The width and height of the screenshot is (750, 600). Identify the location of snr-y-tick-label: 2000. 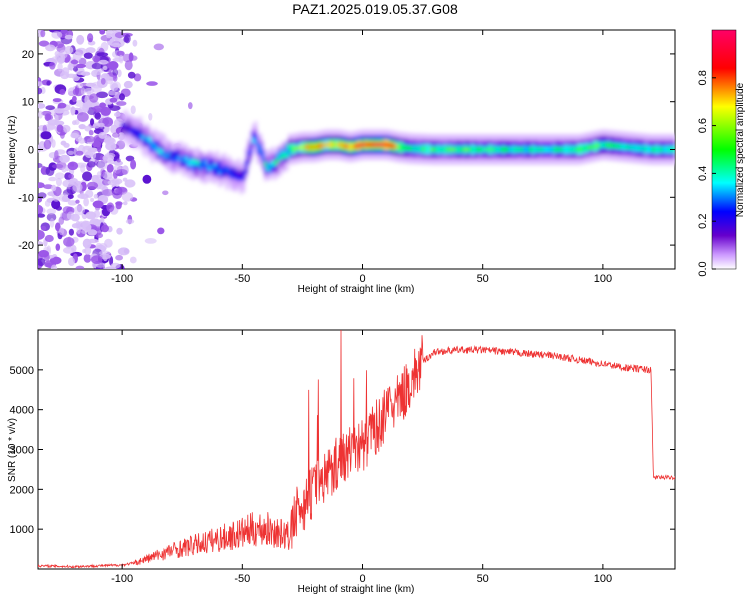
(22, 490).